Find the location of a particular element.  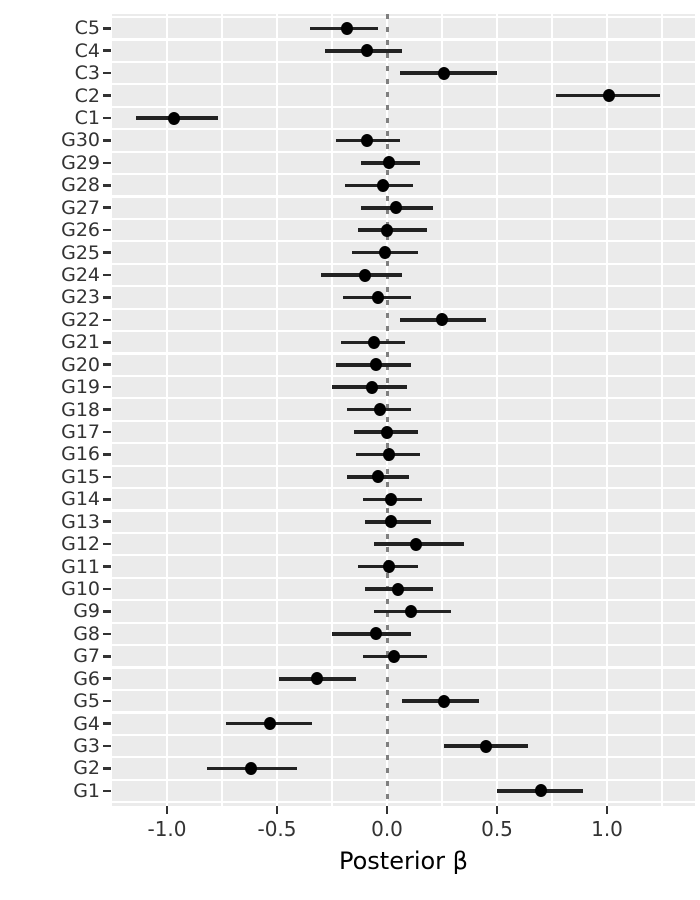

y-axis-label: G29 is located at coordinates (80, 162).